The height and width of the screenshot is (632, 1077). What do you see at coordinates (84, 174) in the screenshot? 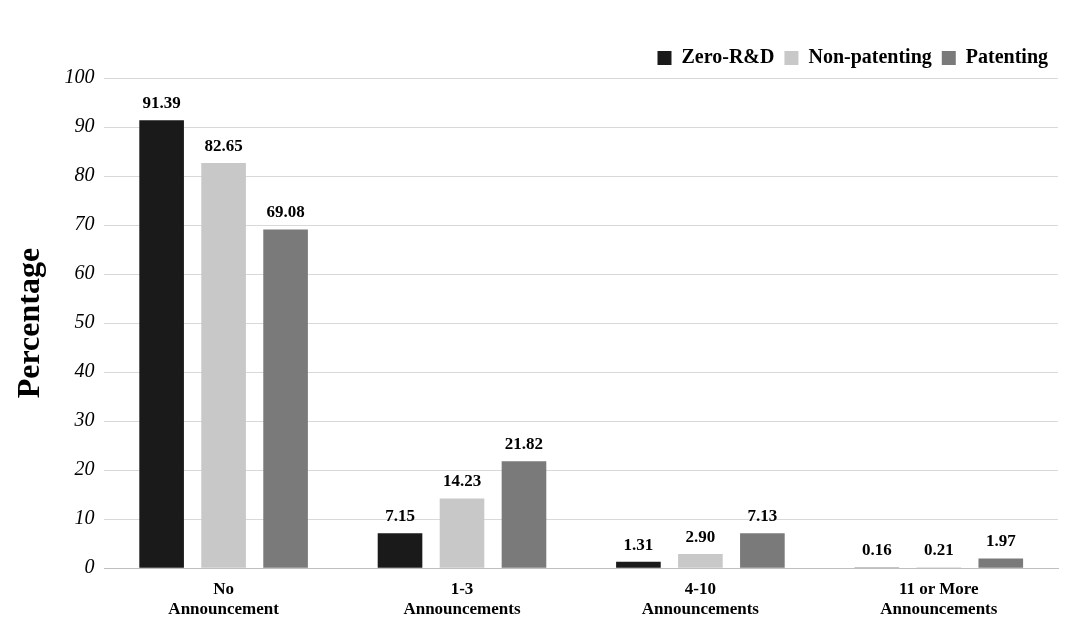
I see `y-tick-label: 80` at bounding box center [84, 174].